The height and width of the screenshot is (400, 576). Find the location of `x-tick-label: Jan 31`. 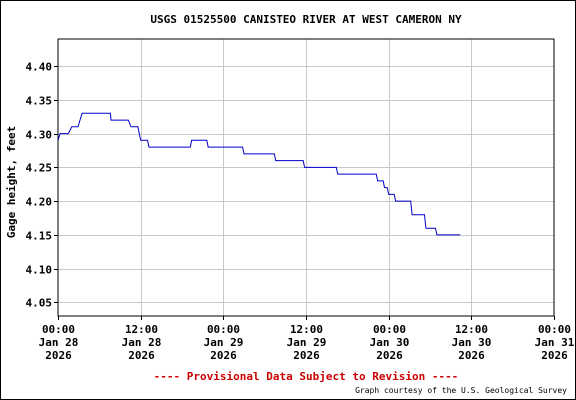

x-tick-label: Jan 31 is located at coordinates (555, 342).